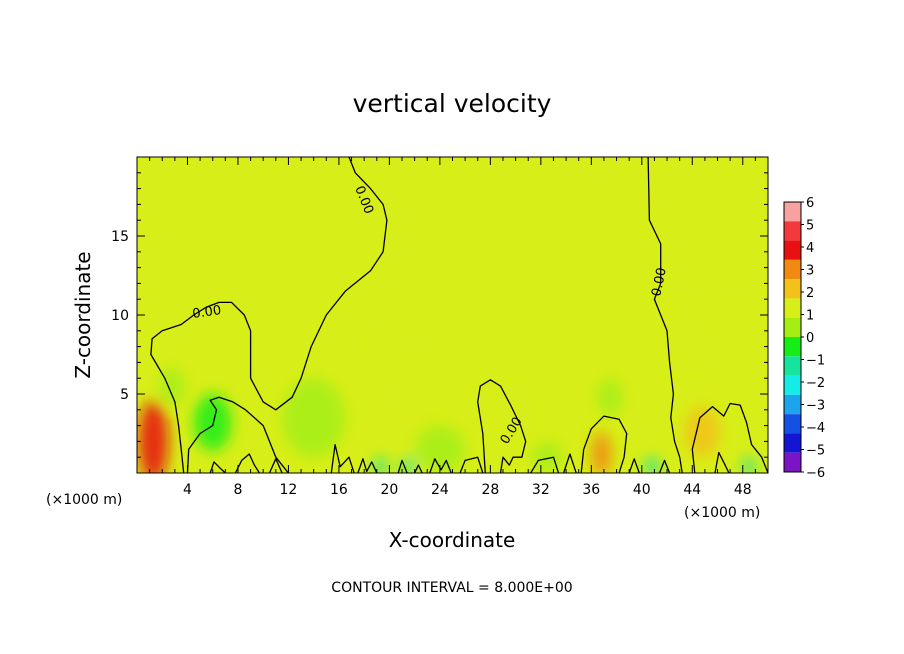 This screenshot has width=904, height=654. What do you see at coordinates (541, 490) in the screenshot?
I see `x-tick-label: 32` at bounding box center [541, 490].